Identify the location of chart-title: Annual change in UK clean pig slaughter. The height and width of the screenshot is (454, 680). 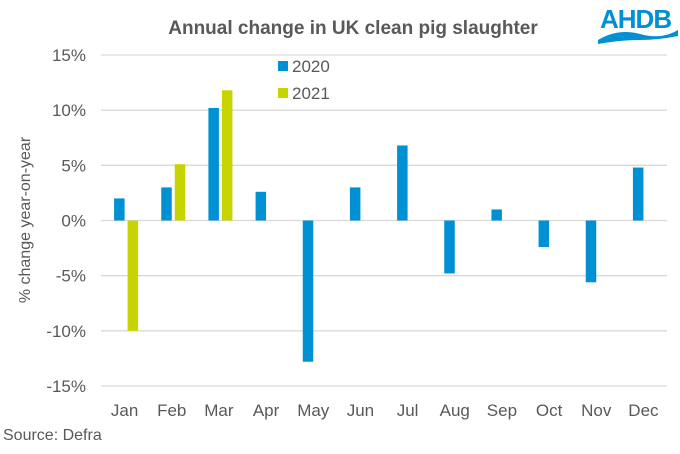
(353, 28).